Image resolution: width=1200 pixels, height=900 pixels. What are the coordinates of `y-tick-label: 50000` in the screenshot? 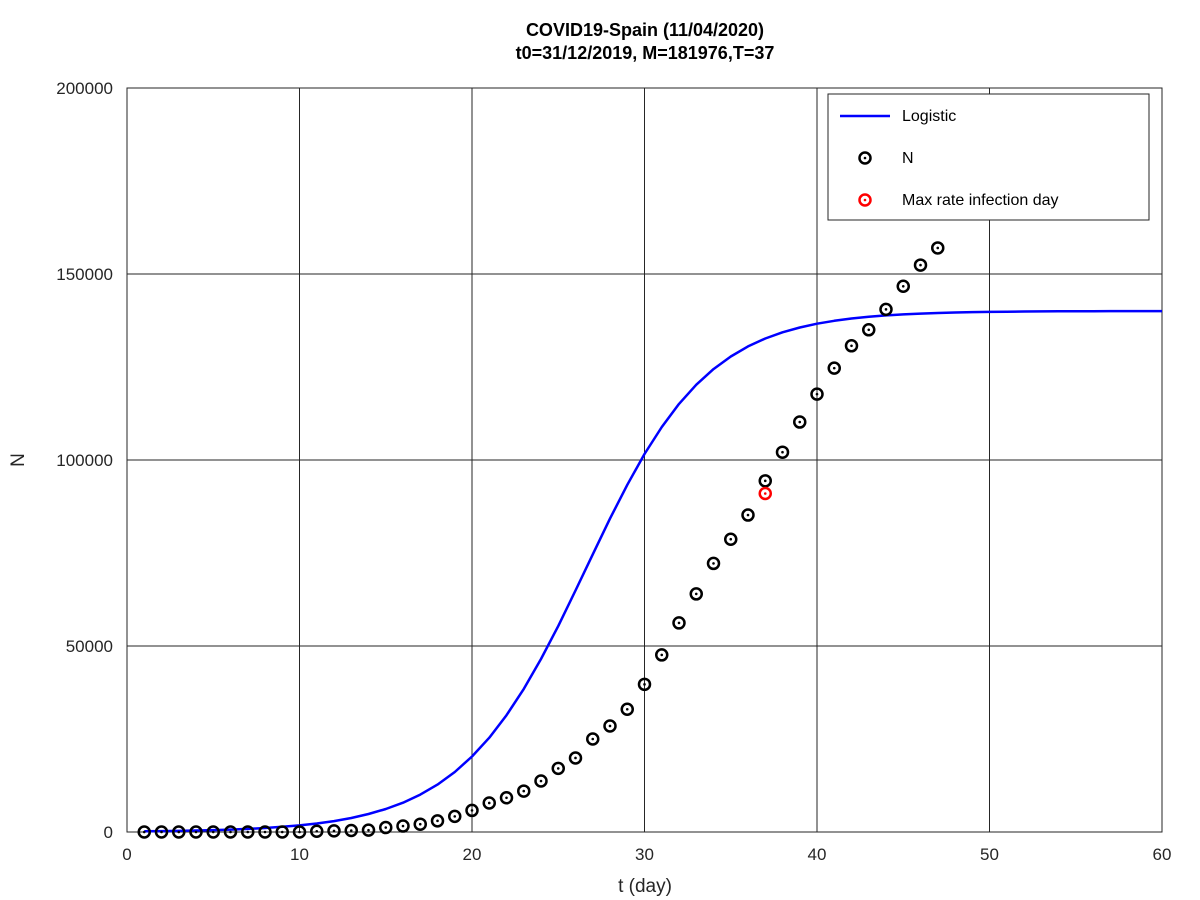 It's located at (89, 646).